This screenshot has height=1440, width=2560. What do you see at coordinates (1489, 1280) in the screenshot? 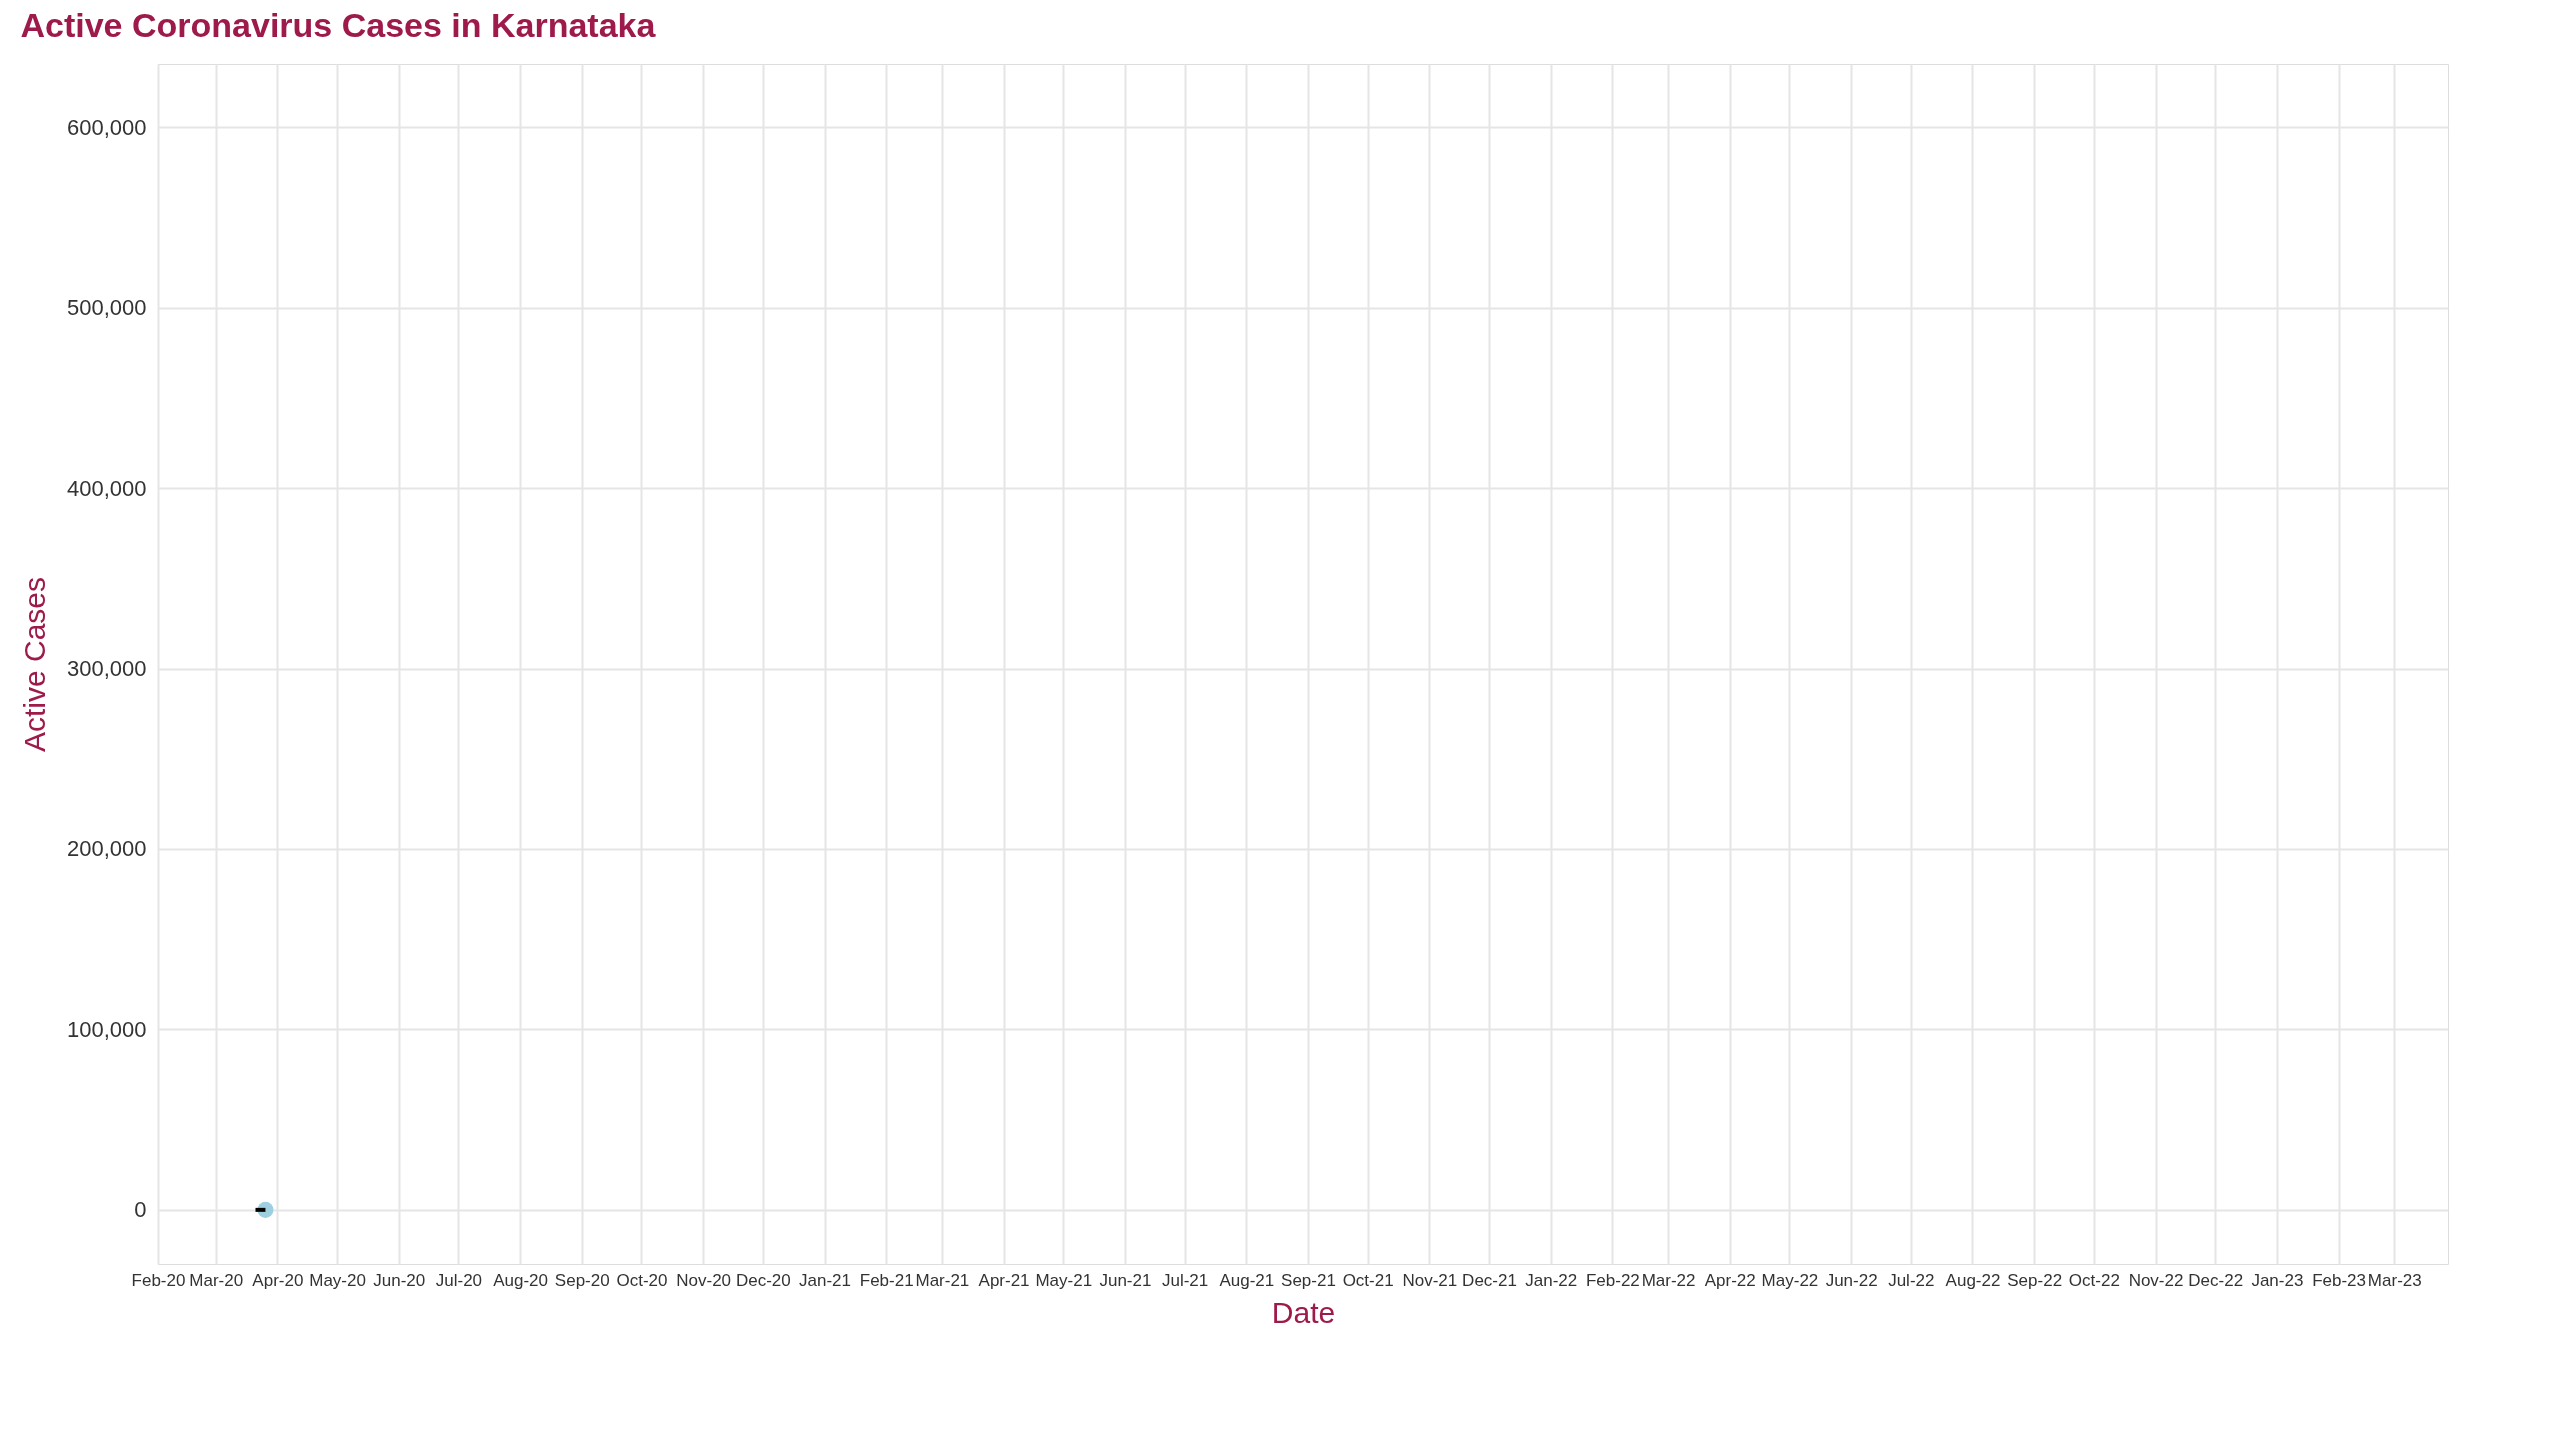
I see `x-tick-label: Dec-21` at bounding box center [1489, 1280].